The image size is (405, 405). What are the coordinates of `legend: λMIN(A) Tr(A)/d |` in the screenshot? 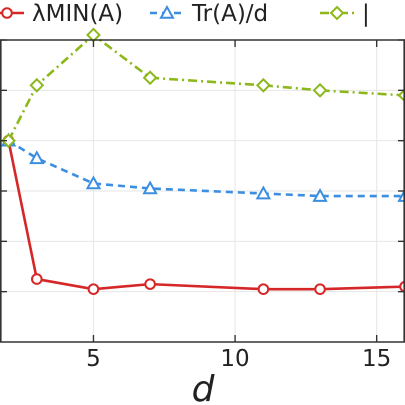 It's located at (185, 14).